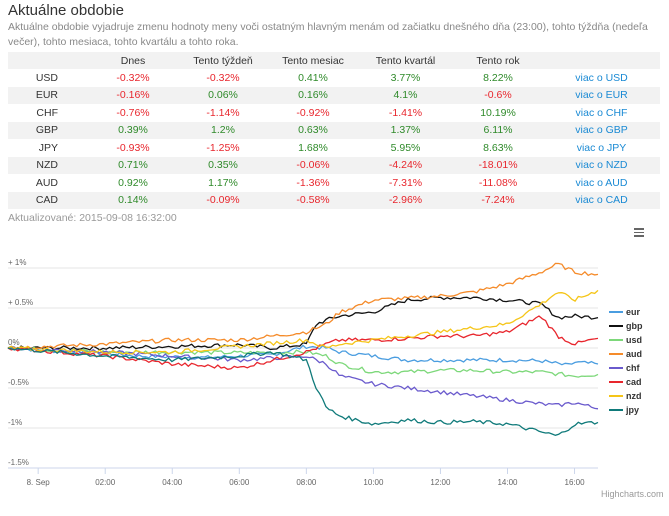 The width and height of the screenshot is (669, 516). What do you see at coordinates (223, 113) in the screenshot?
I see `change-tyzden-cell: -1.14%` at bounding box center [223, 113].